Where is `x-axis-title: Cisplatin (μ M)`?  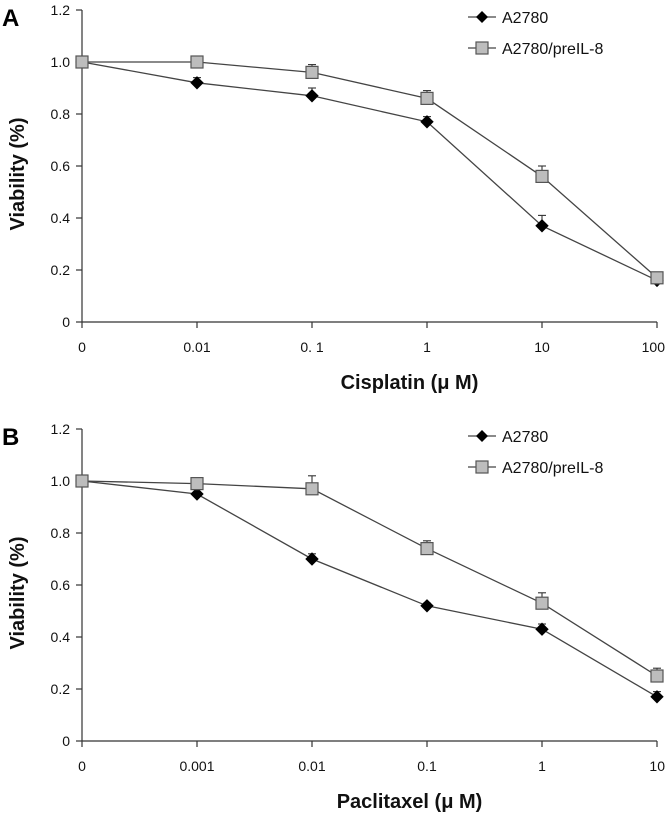
x-axis-title: Cisplatin (μ M) is located at coordinates (410, 383).